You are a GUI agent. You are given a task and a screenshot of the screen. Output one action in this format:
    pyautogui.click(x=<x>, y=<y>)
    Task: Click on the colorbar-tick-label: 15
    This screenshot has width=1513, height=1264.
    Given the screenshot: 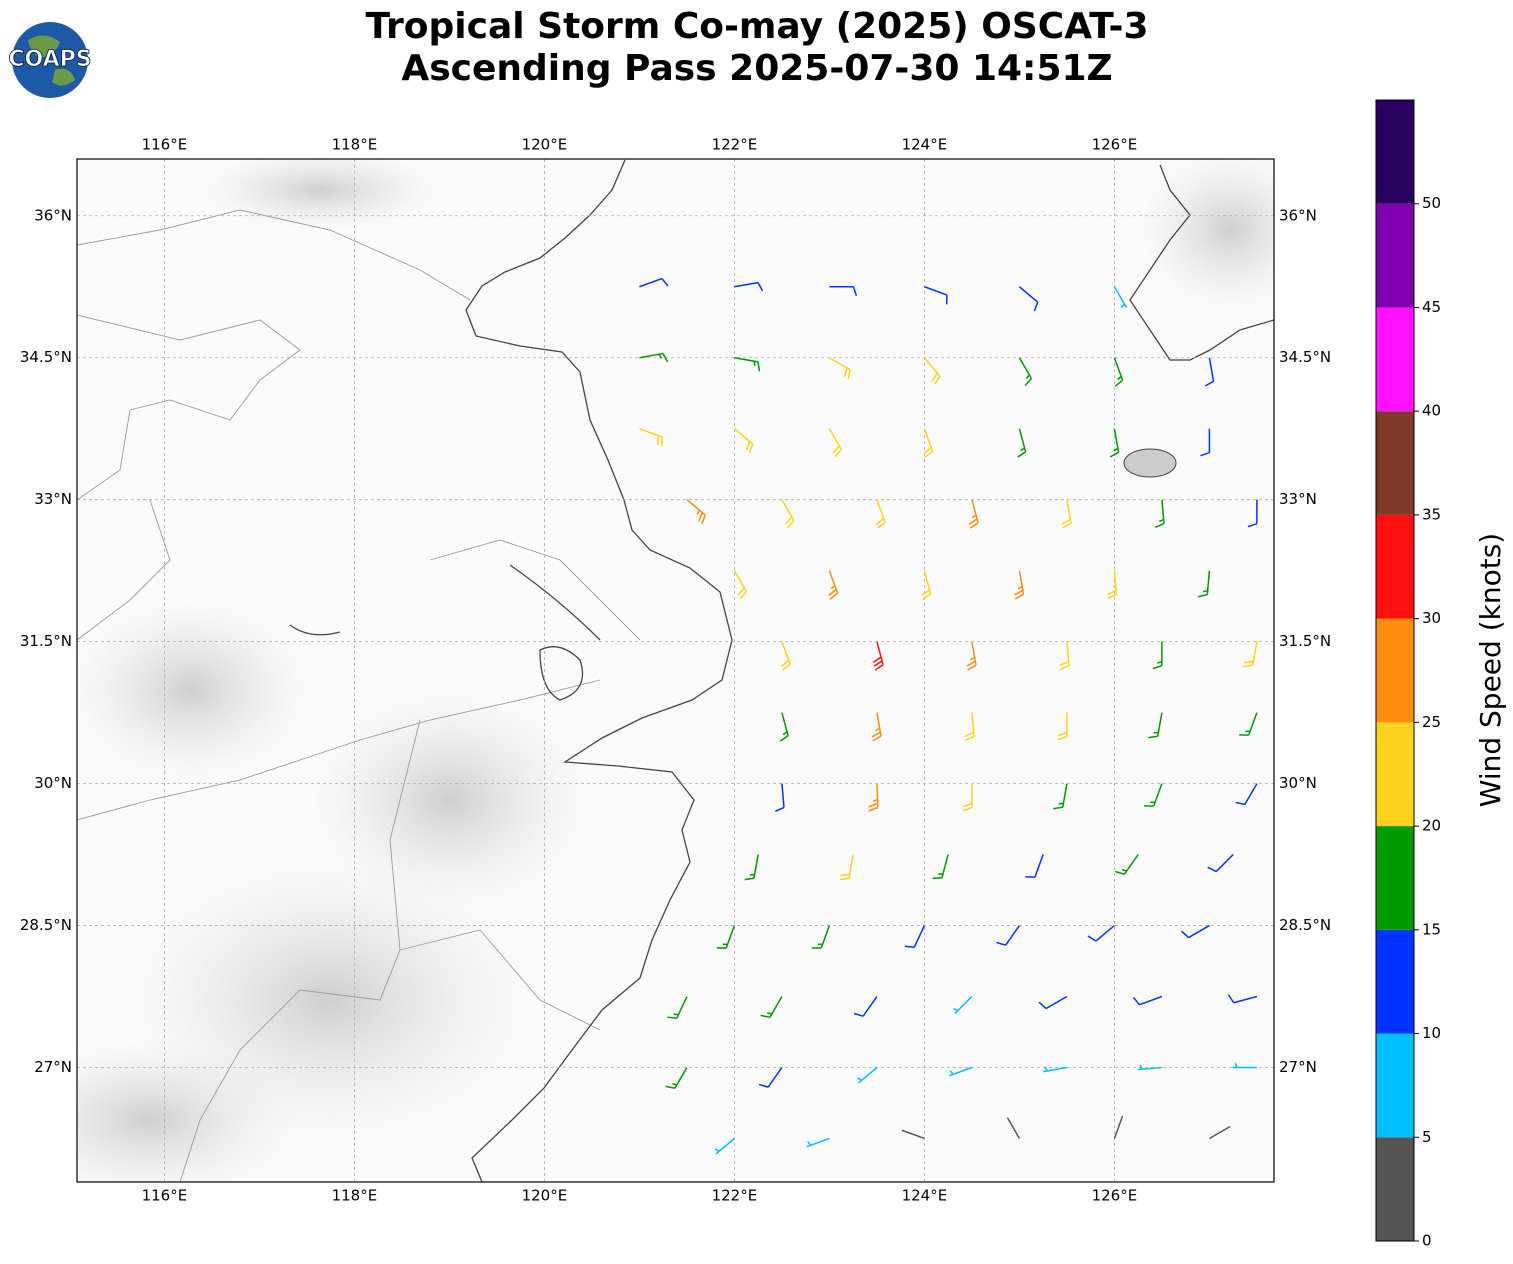 What is the action you would take?
    pyautogui.click(x=1431, y=929)
    